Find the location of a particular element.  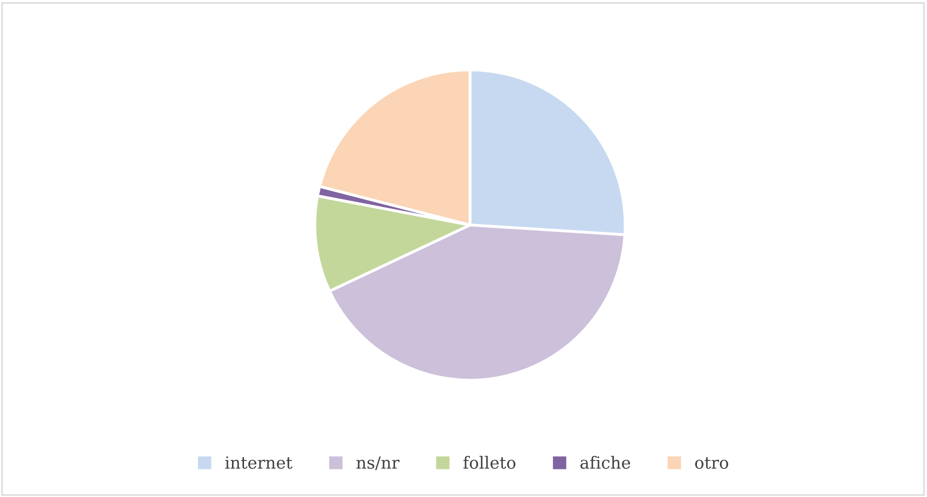

legend-label: folleto is located at coordinates (489, 462).